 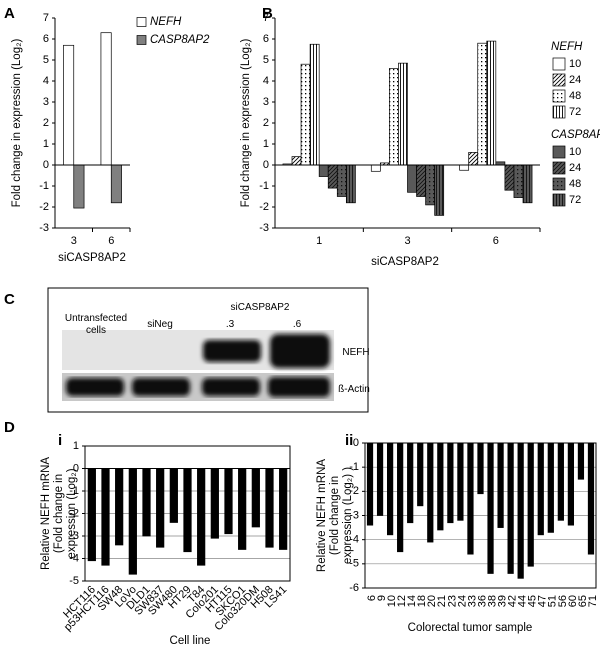 What do you see at coordinates (266, 60) in the screenshot?
I see `y-tick-label: 5` at bounding box center [266, 60].